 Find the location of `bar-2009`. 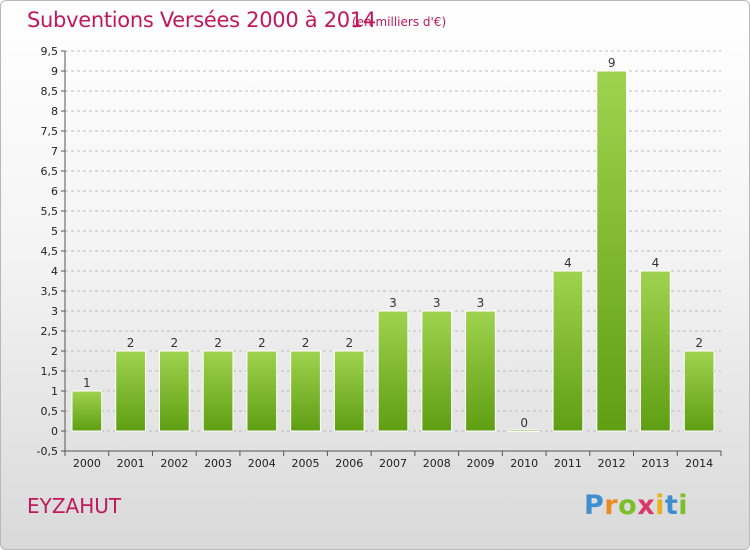

bar-2009 is located at coordinates (480, 371).